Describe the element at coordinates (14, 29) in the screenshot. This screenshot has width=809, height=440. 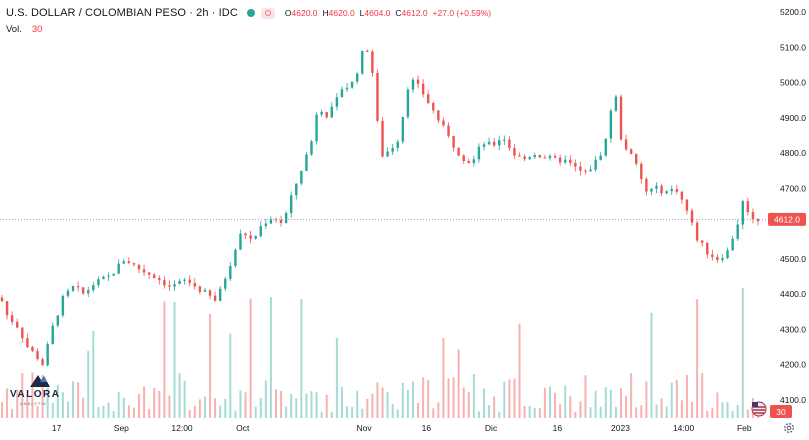
I see `volume-label: Vol.` at that location.